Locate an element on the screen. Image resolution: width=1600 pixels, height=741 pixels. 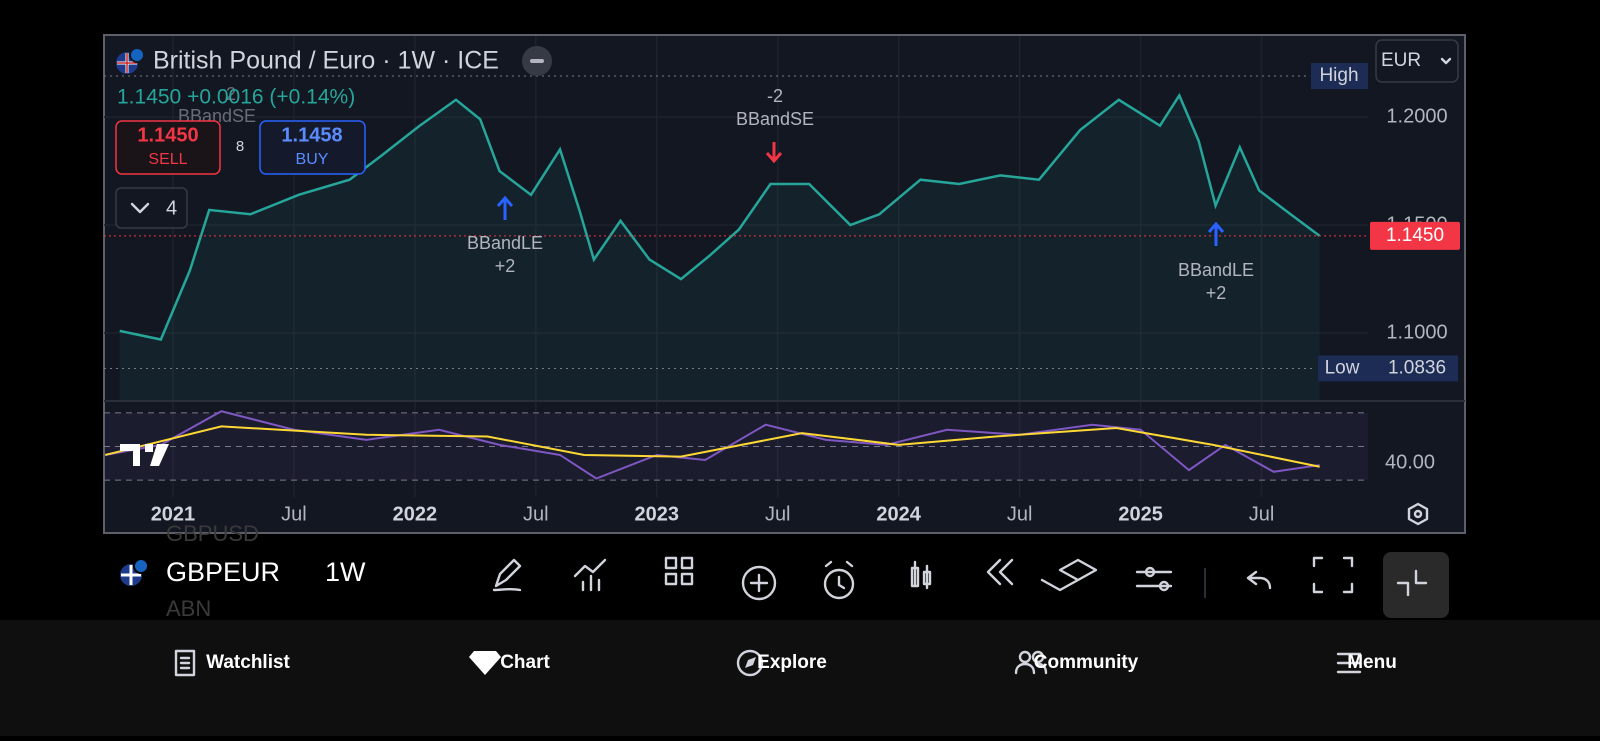
low-label: Low is located at coordinates (1342, 367).